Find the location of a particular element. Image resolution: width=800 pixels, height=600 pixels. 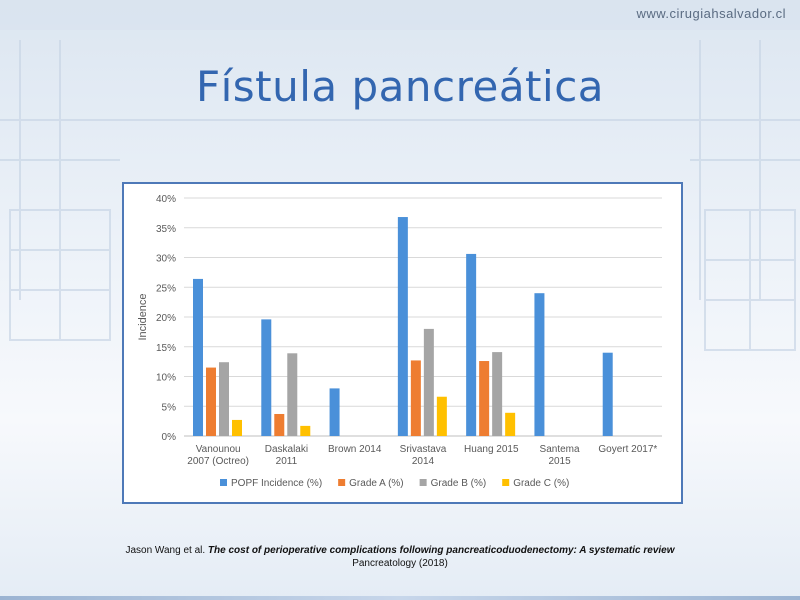

y-tick-label: 25% is located at coordinates (166, 288).